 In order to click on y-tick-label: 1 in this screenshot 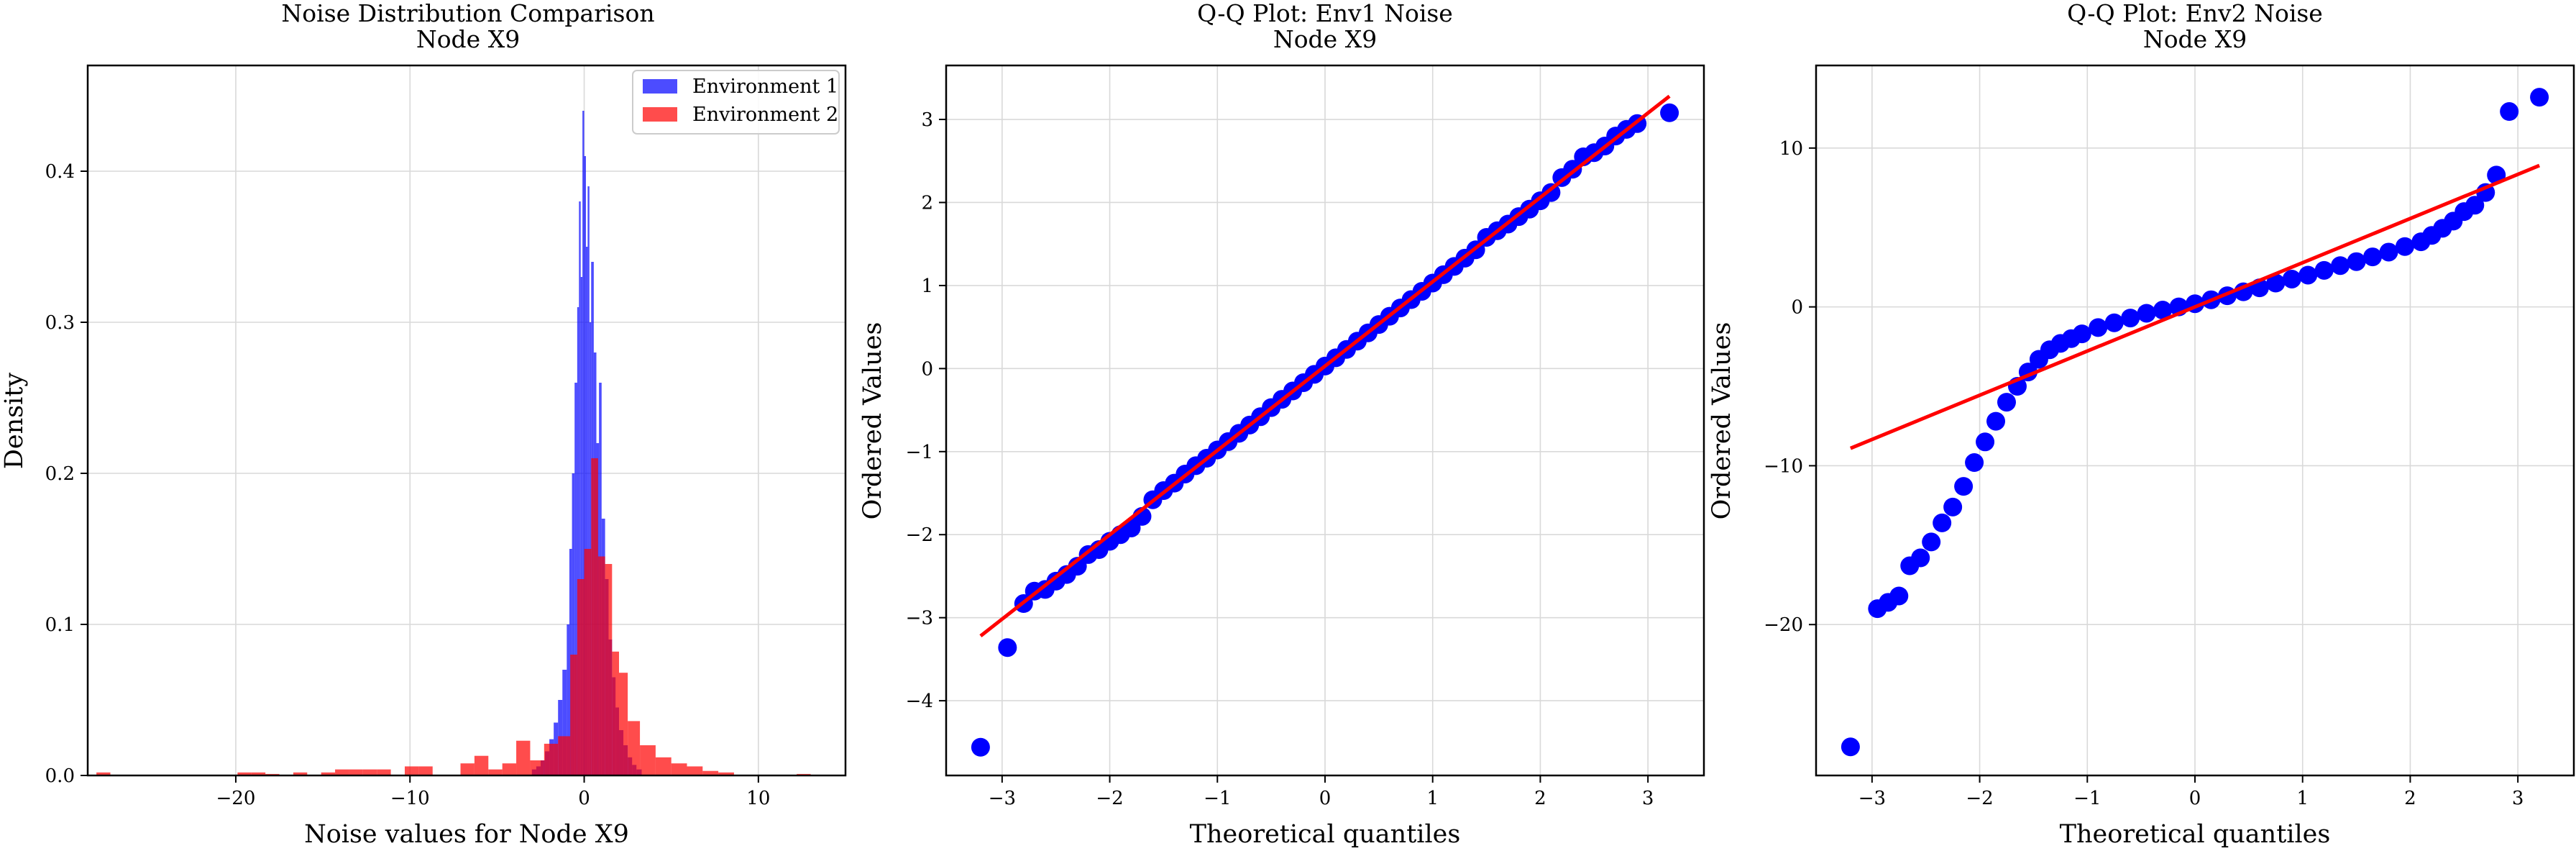, I will do `click(927, 286)`.